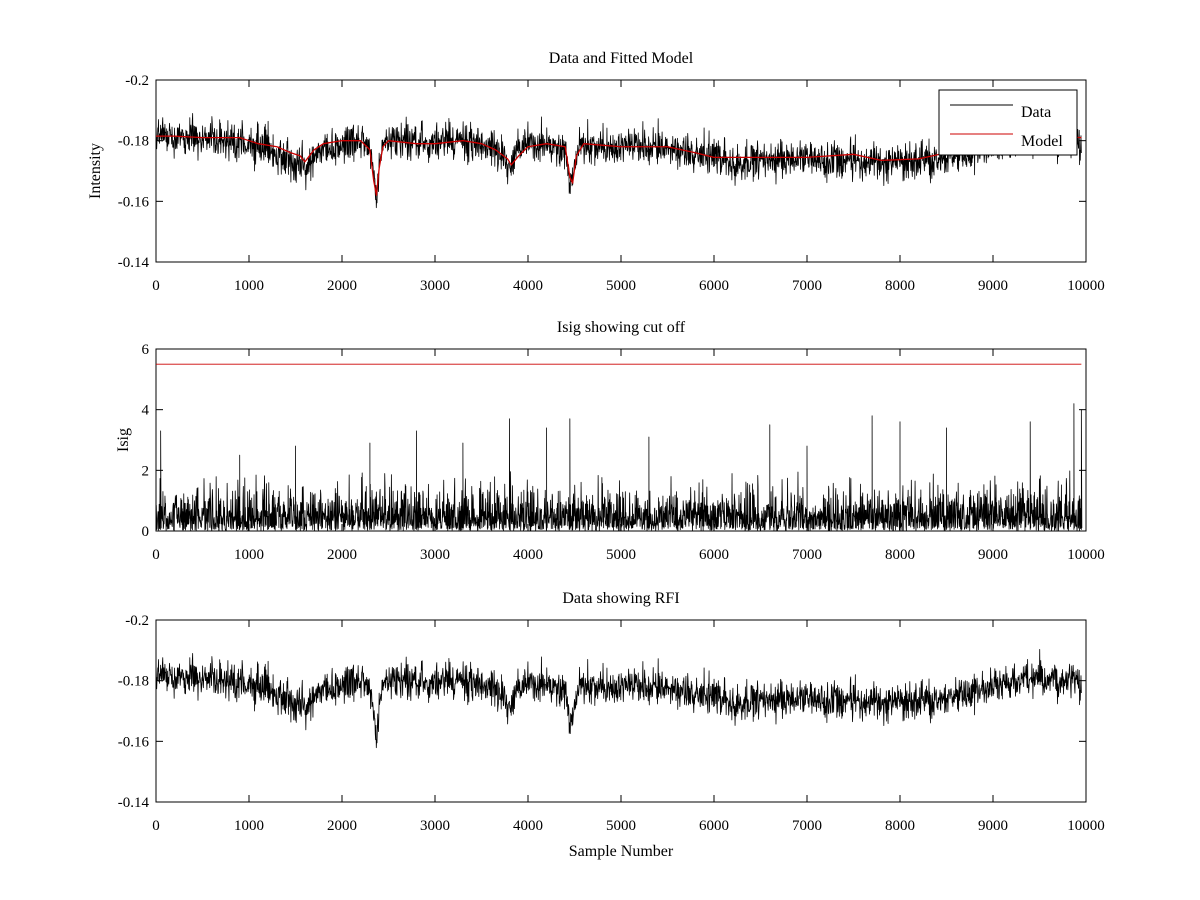 Image resolution: width=1200 pixels, height=900 pixels. I want to click on legend-data-label: Data, so click(1036, 112).